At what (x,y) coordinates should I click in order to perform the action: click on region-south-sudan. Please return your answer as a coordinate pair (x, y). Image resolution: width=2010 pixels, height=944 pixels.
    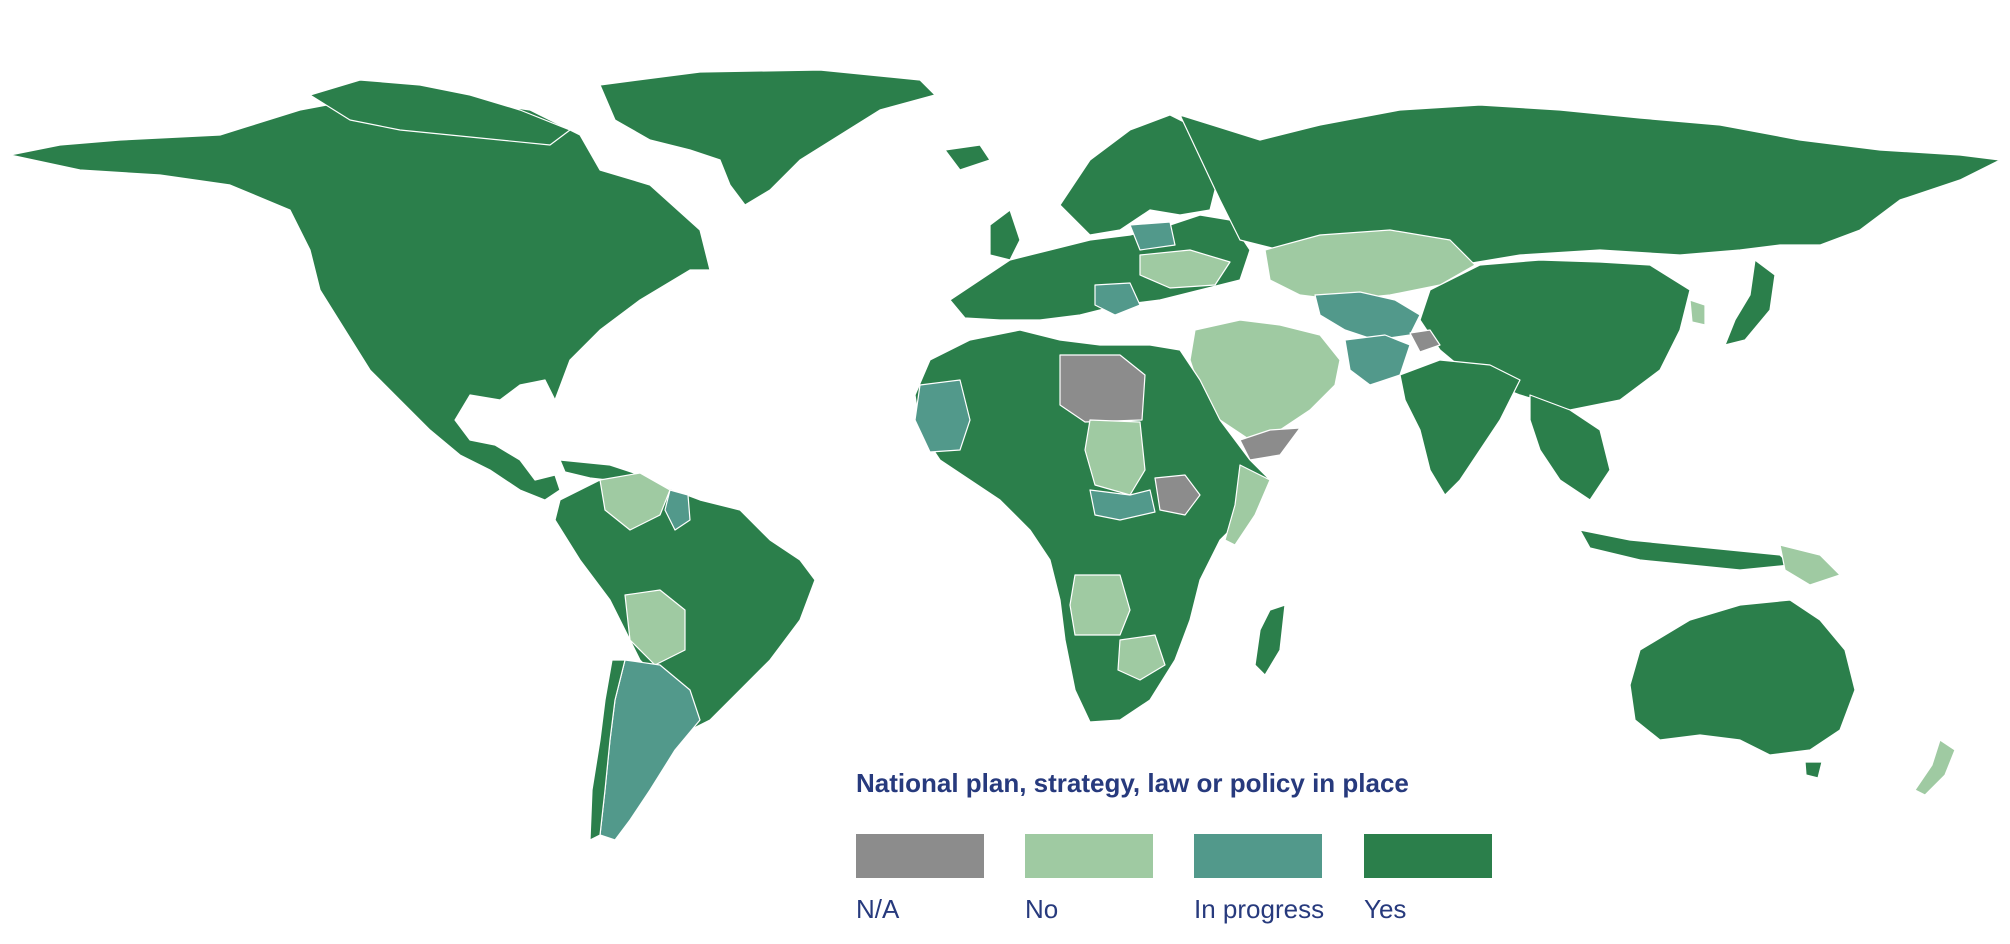
    Looking at the image, I should click on (1177, 495).